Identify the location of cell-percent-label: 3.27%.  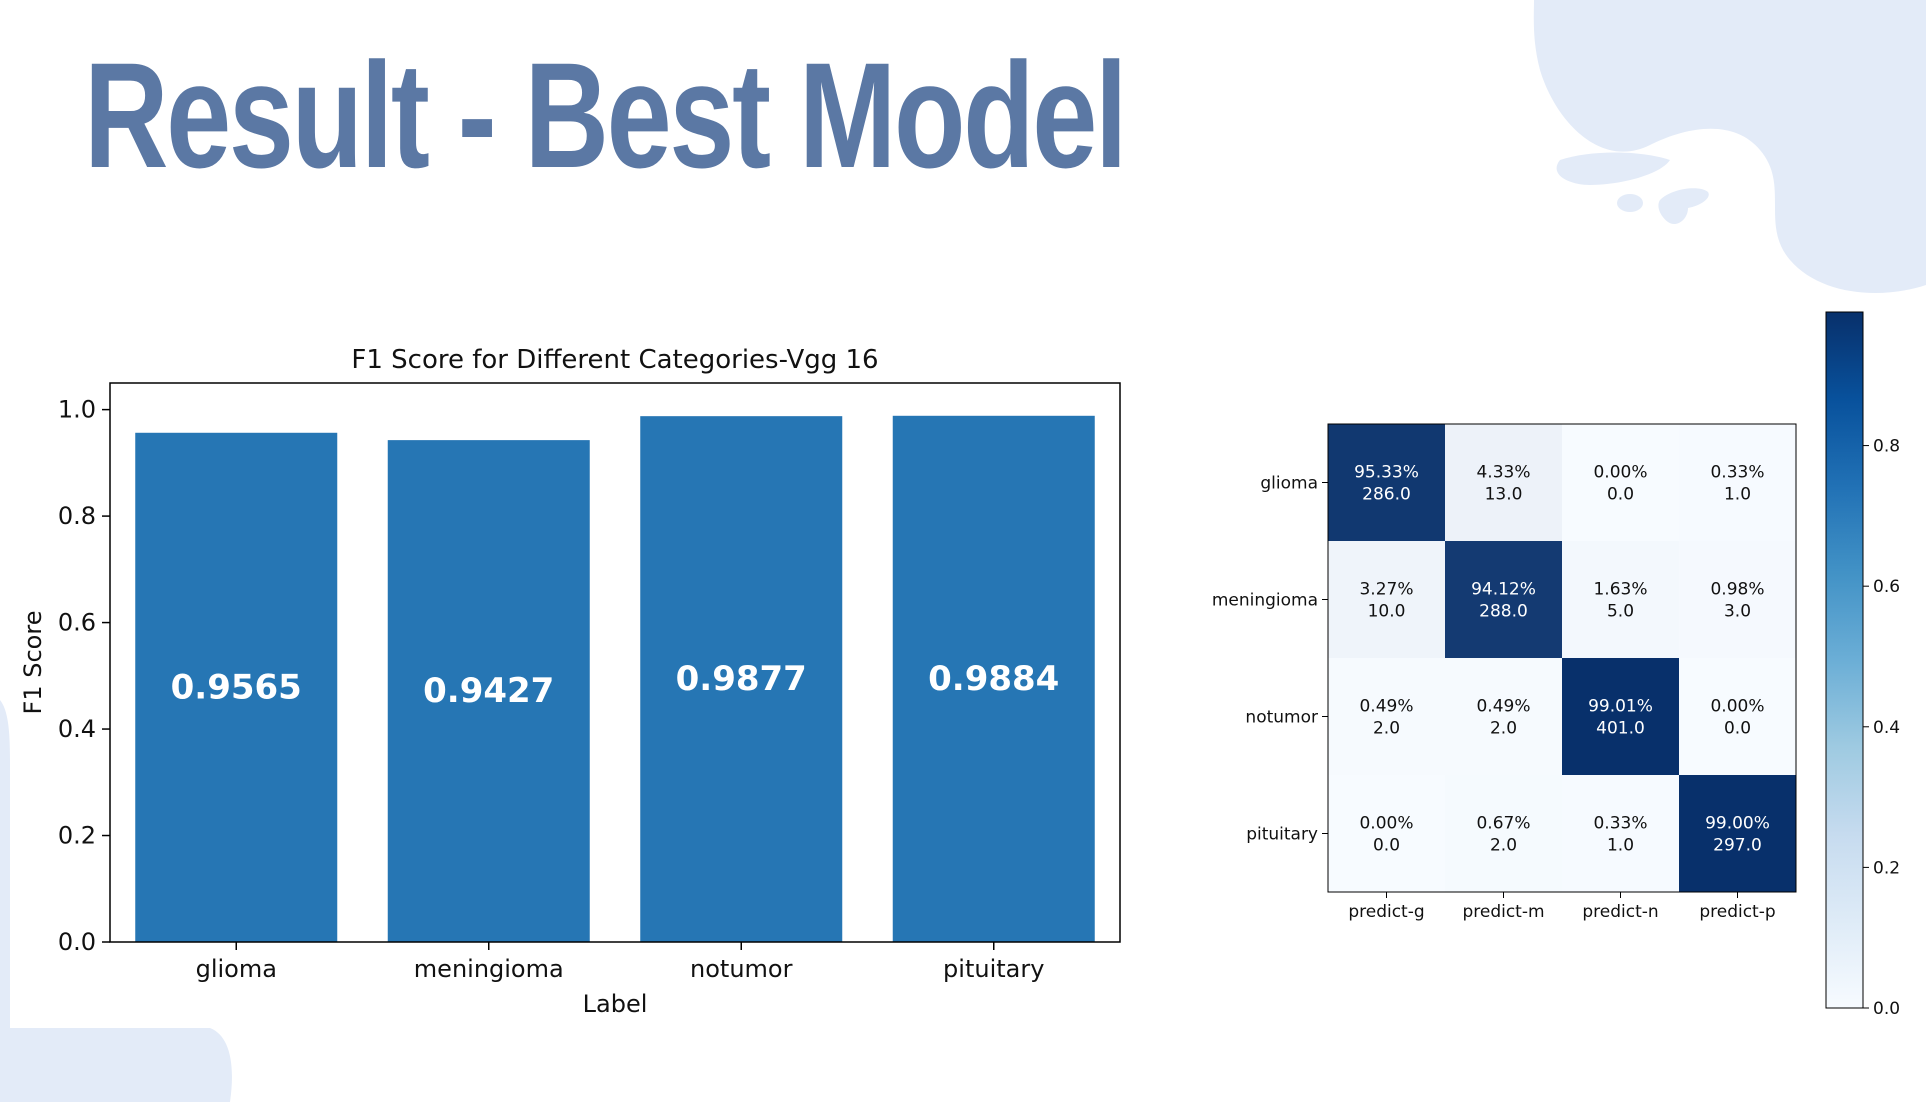
(1386, 590).